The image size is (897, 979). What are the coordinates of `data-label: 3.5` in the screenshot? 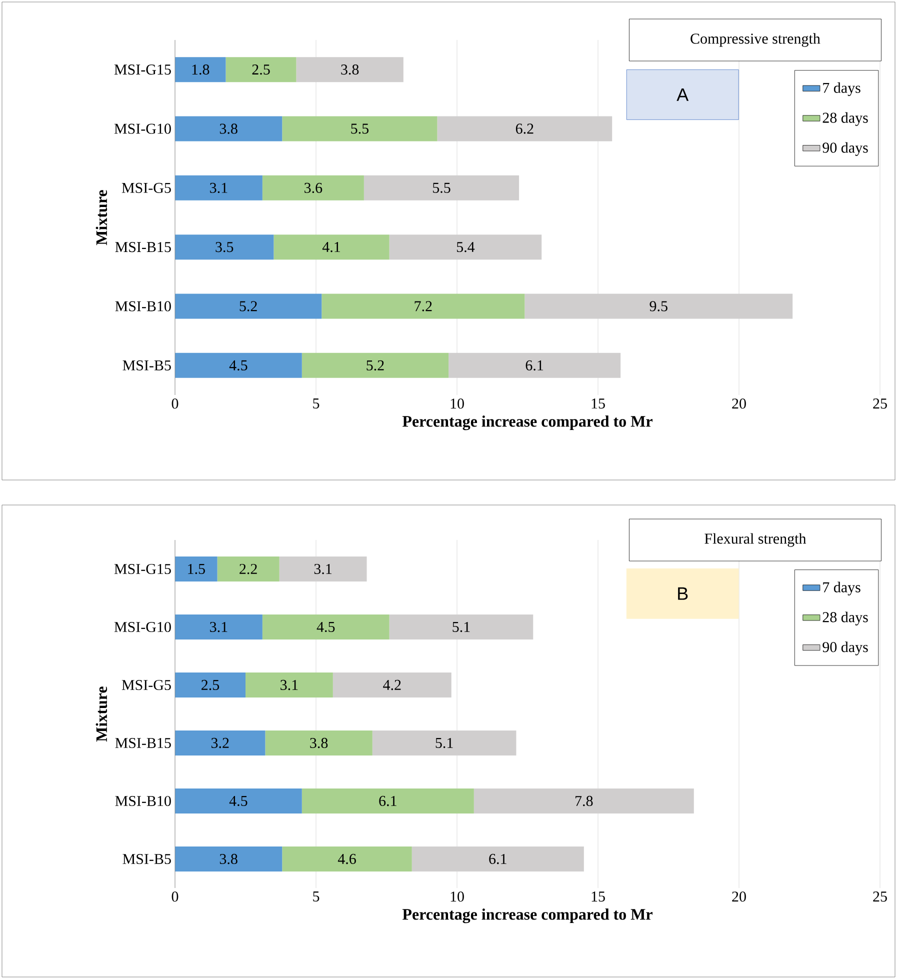 It's located at (225, 247).